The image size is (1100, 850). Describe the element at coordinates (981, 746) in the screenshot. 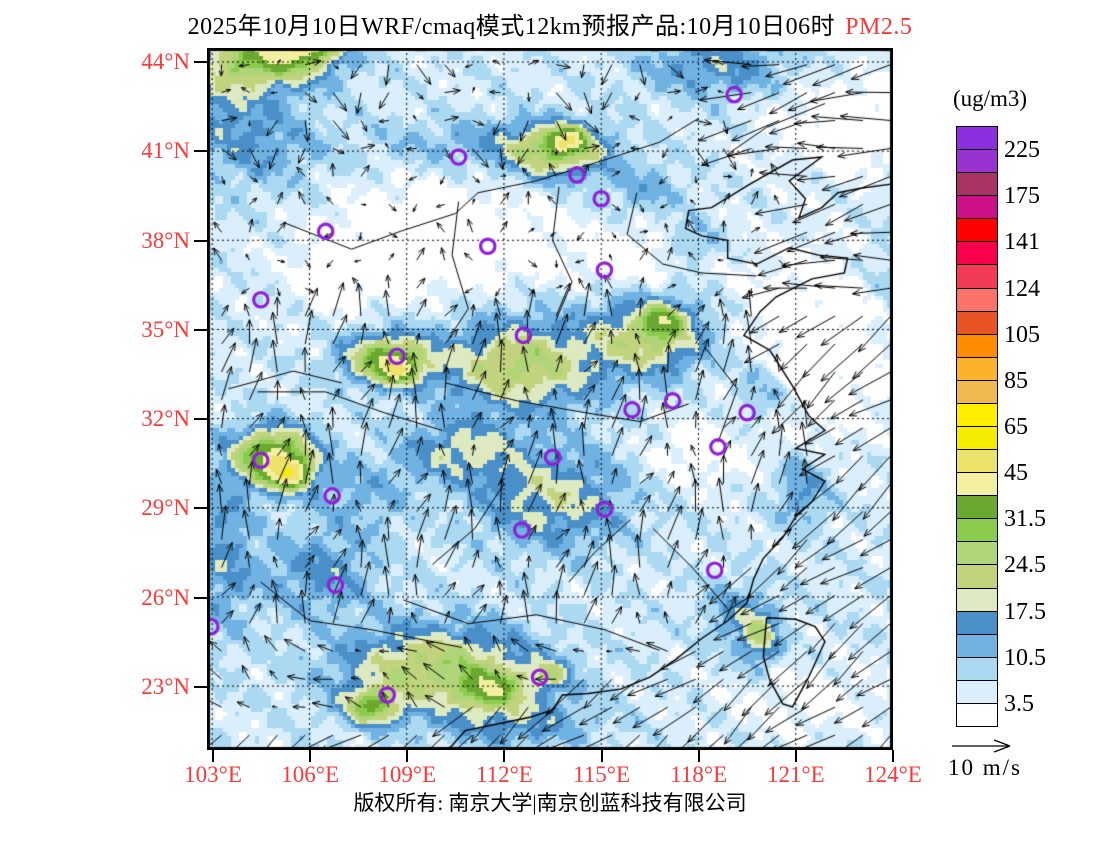

I see `wind-reference-arrow-icon` at that location.